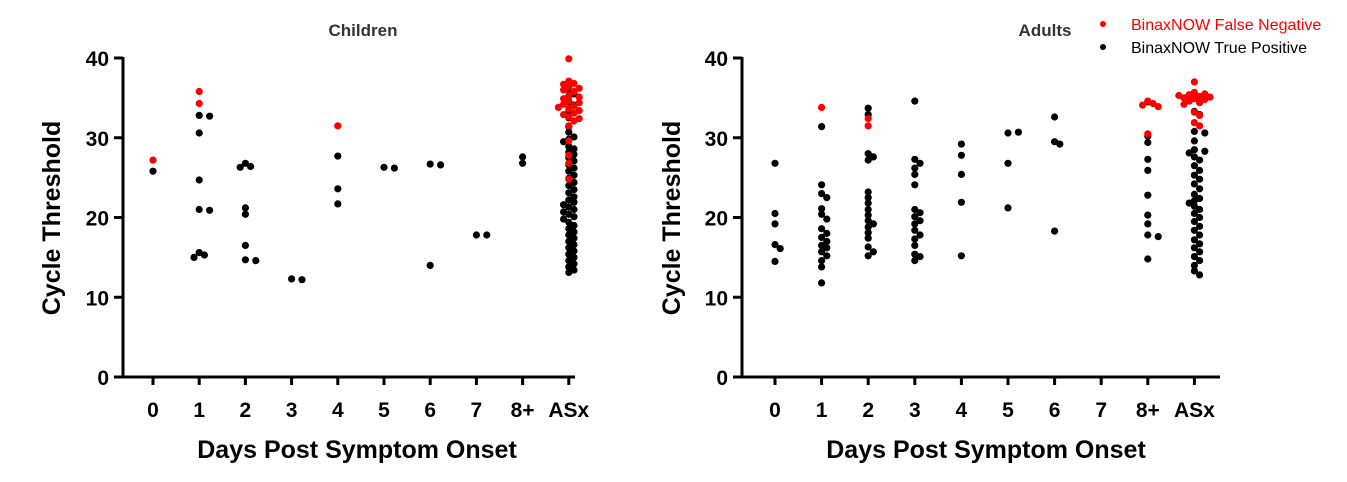  What do you see at coordinates (97, 139) in the screenshot?
I see `y-tick-label: 30` at bounding box center [97, 139].